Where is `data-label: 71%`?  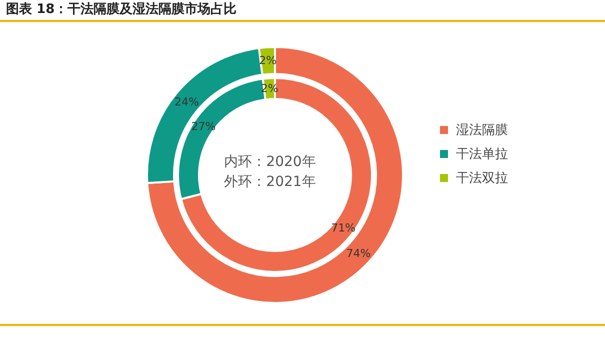
data-label: 71% is located at coordinates (343, 228).